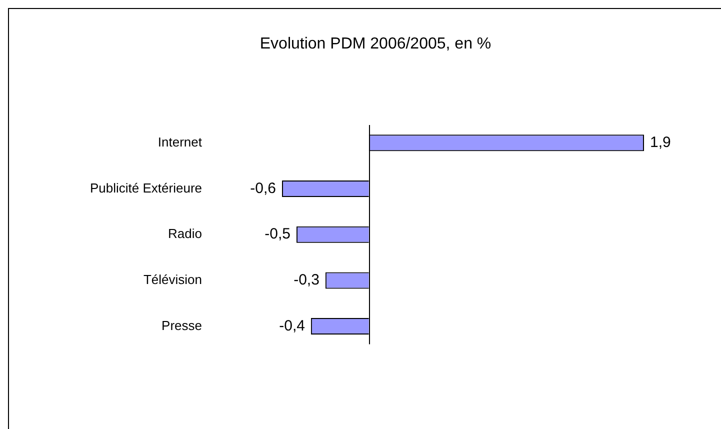 Image resolution: width=721 pixels, height=429 pixels. I want to click on data-label: 1,9, so click(660, 143).